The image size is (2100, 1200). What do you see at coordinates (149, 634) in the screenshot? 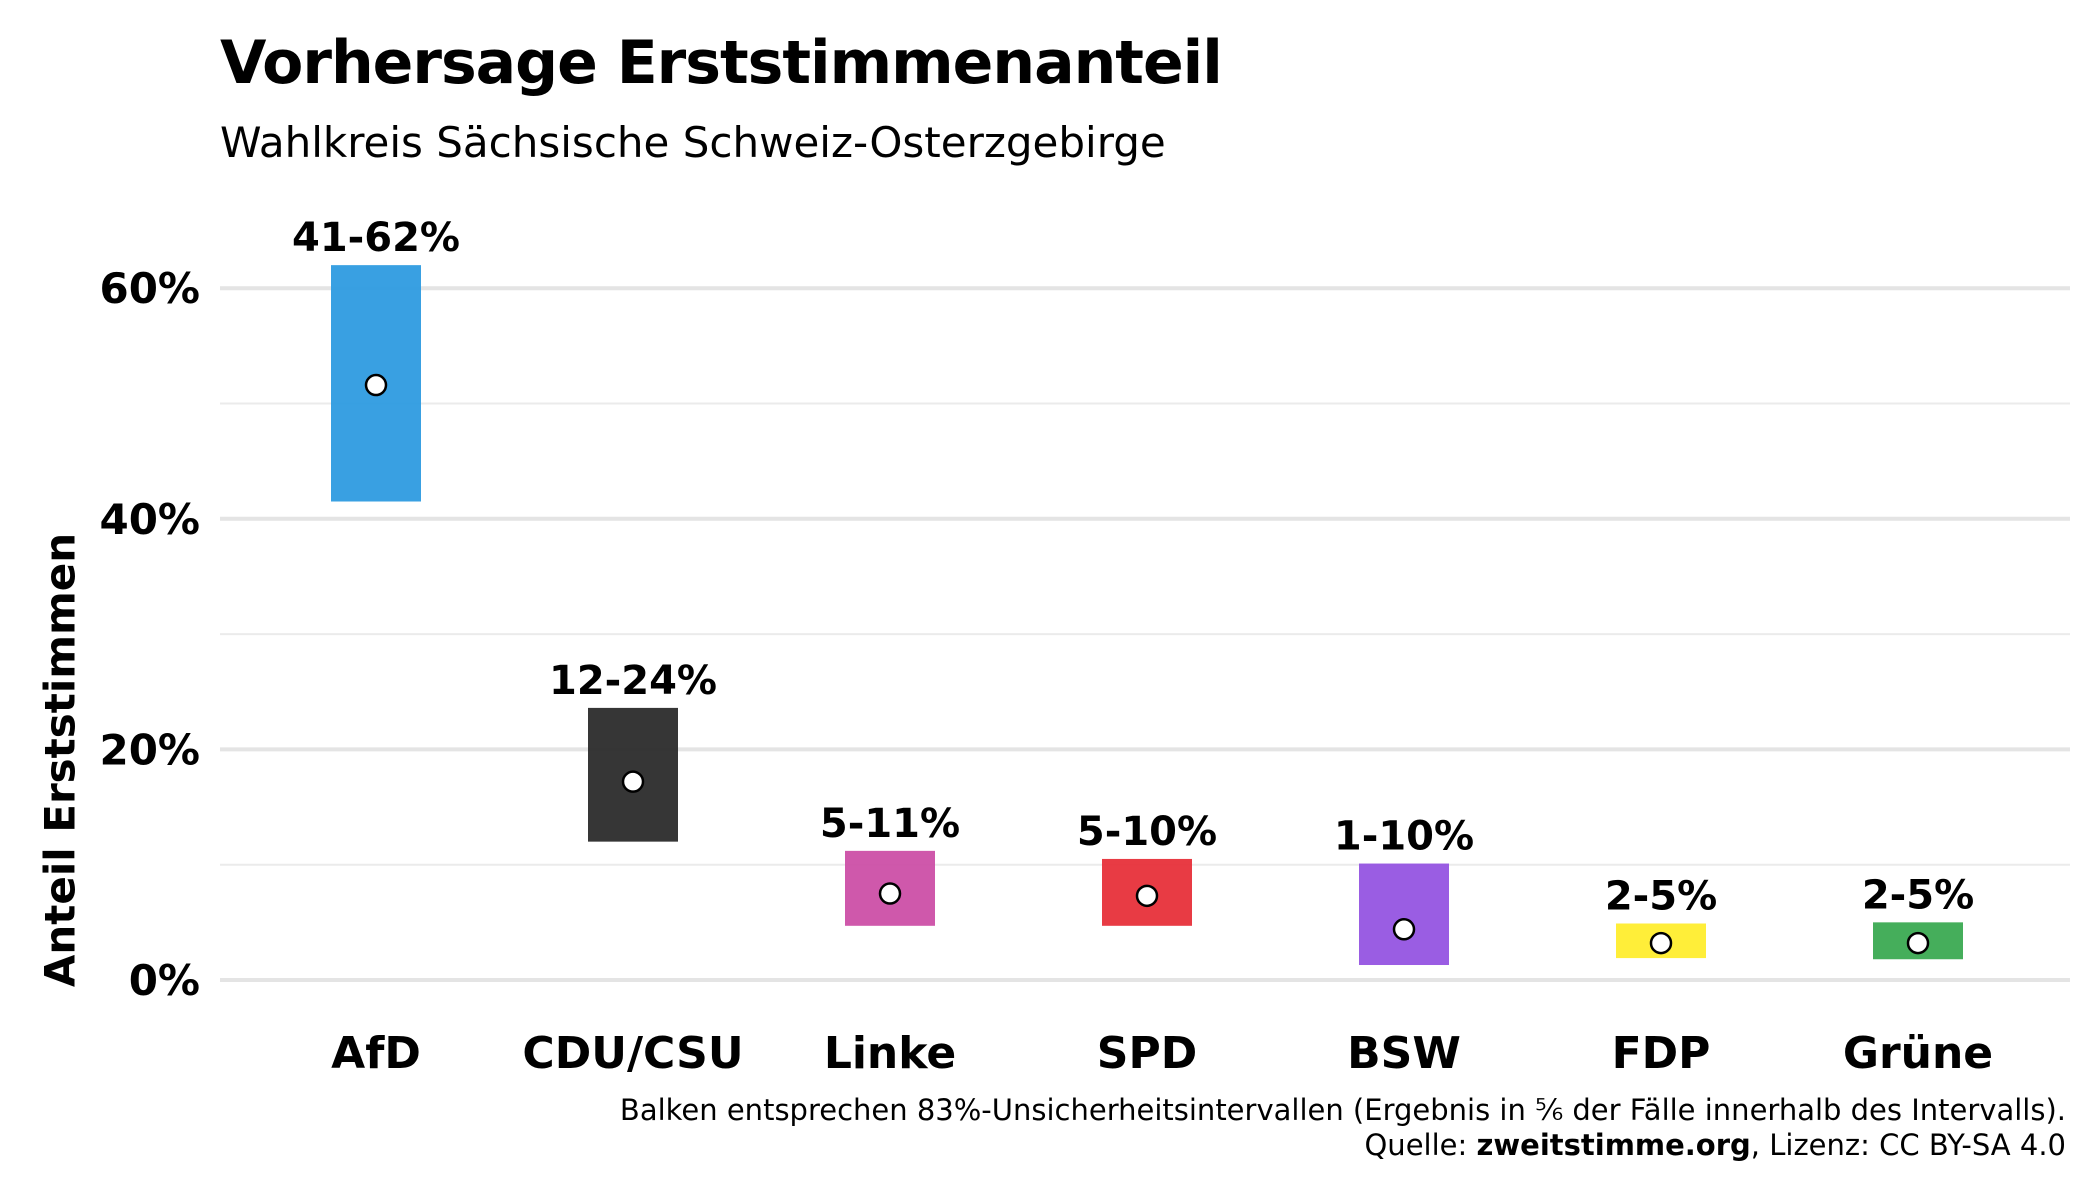
I see `y-axis-ticks: 0% 20% 40% 60%` at bounding box center [149, 634].